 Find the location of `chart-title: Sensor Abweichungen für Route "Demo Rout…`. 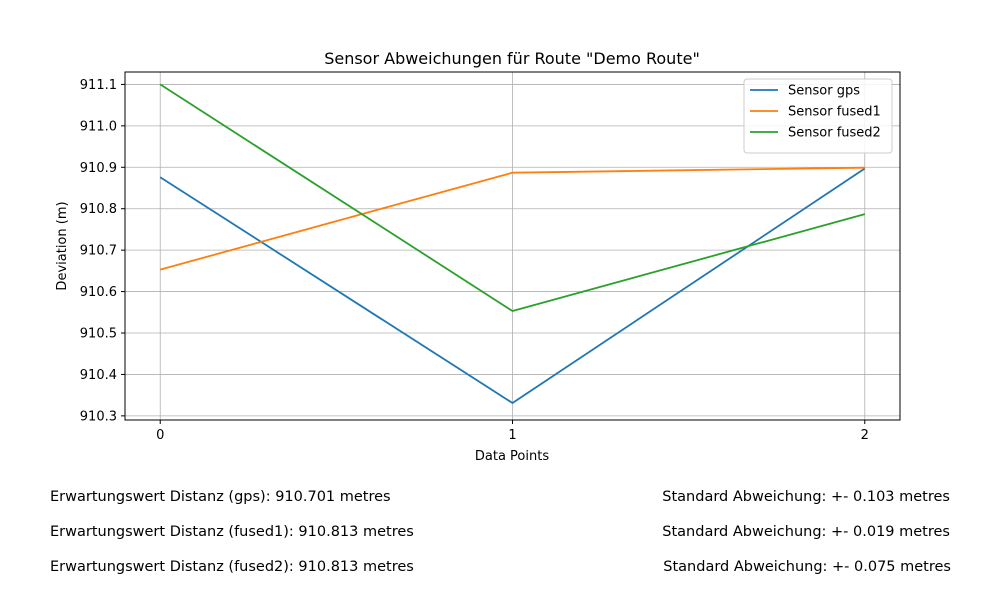

chart-title: Sensor Abweichungen für Route "Demo Rout… is located at coordinates (512, 58).